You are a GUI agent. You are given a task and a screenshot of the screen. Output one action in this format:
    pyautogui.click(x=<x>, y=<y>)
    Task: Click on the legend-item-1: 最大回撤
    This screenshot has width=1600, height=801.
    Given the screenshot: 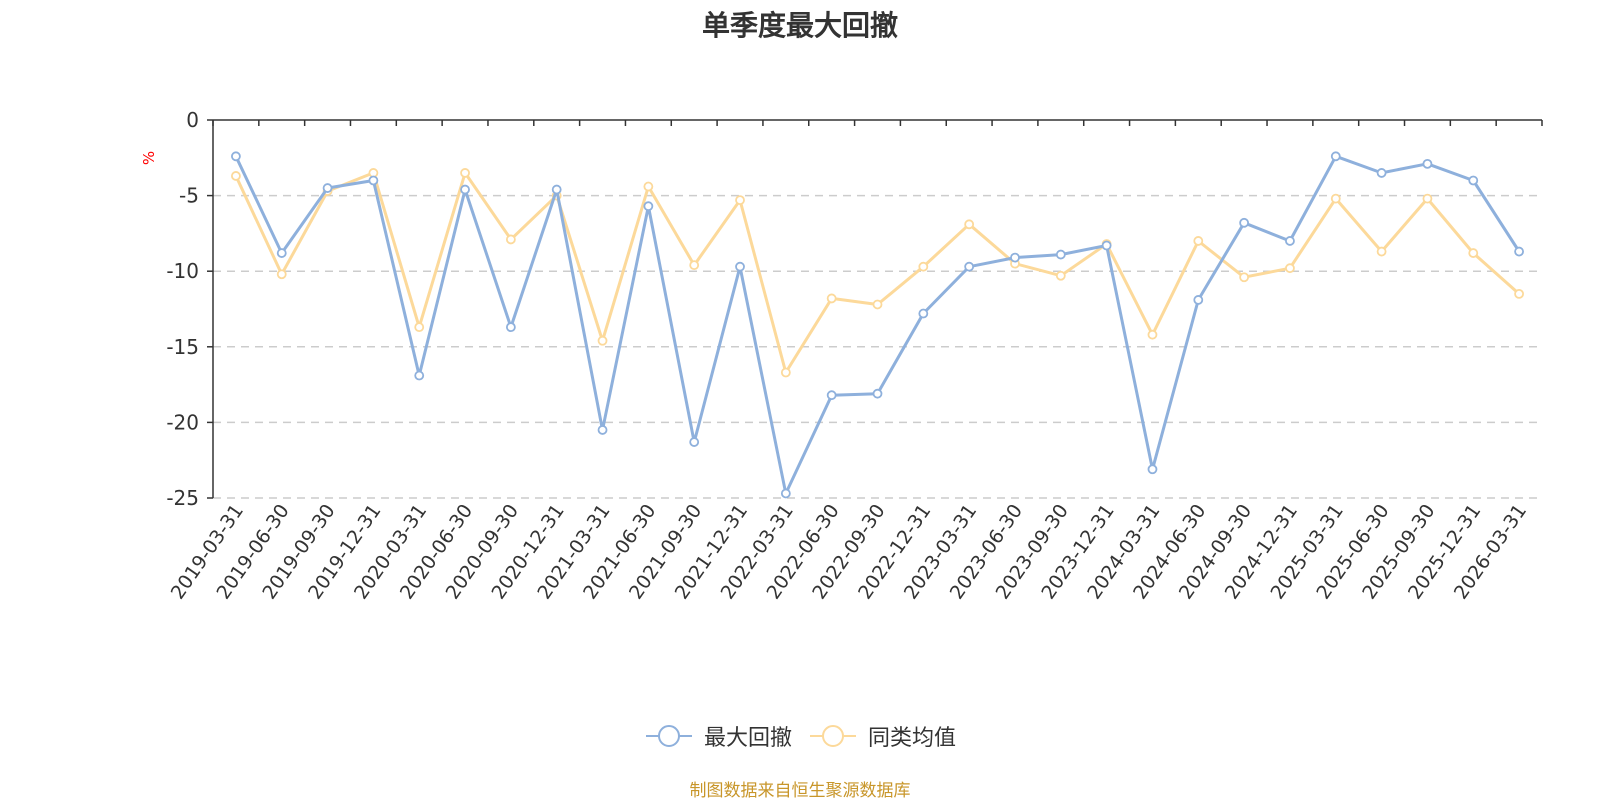 What is the action you would take?
    pyautogui.click(x=718, y=736)
    